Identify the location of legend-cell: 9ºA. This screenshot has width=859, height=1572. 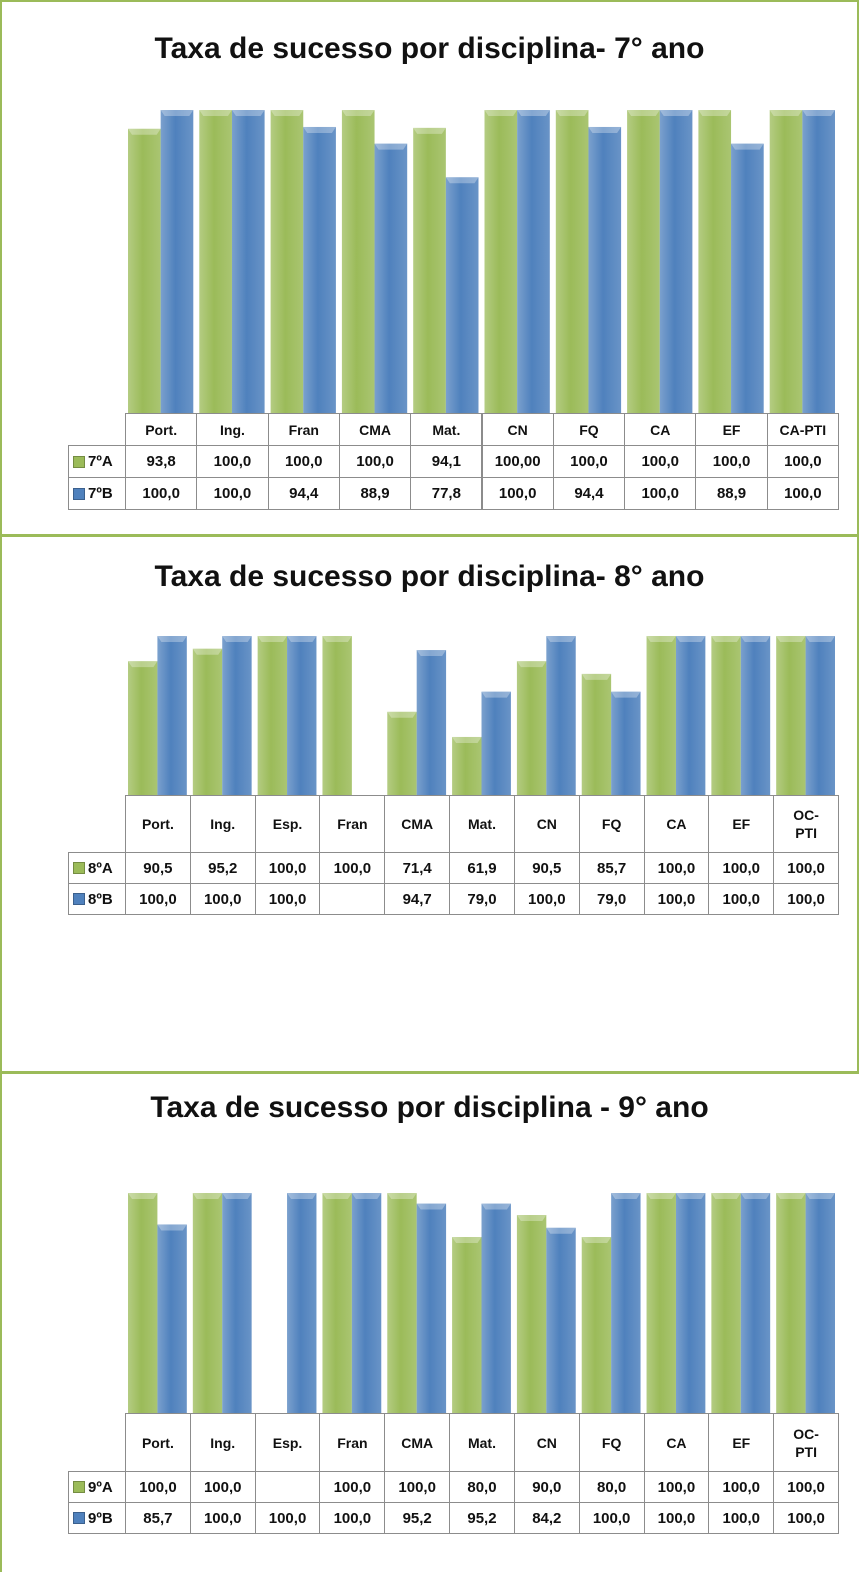
(97, 1487).